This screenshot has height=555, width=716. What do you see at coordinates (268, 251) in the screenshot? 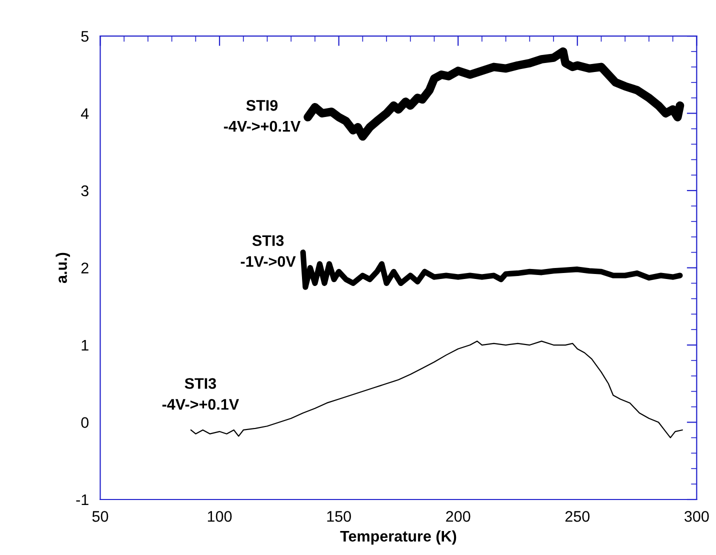
I see `series-label: STI3 -1V->0V` at bounding box center [268, 251].